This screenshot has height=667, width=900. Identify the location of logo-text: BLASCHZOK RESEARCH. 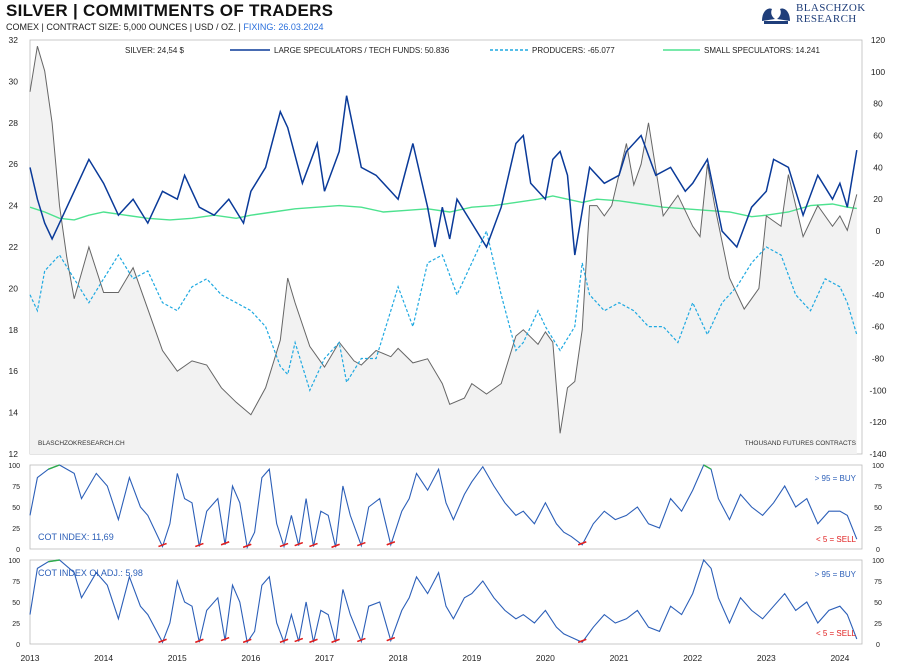
(831, 14).